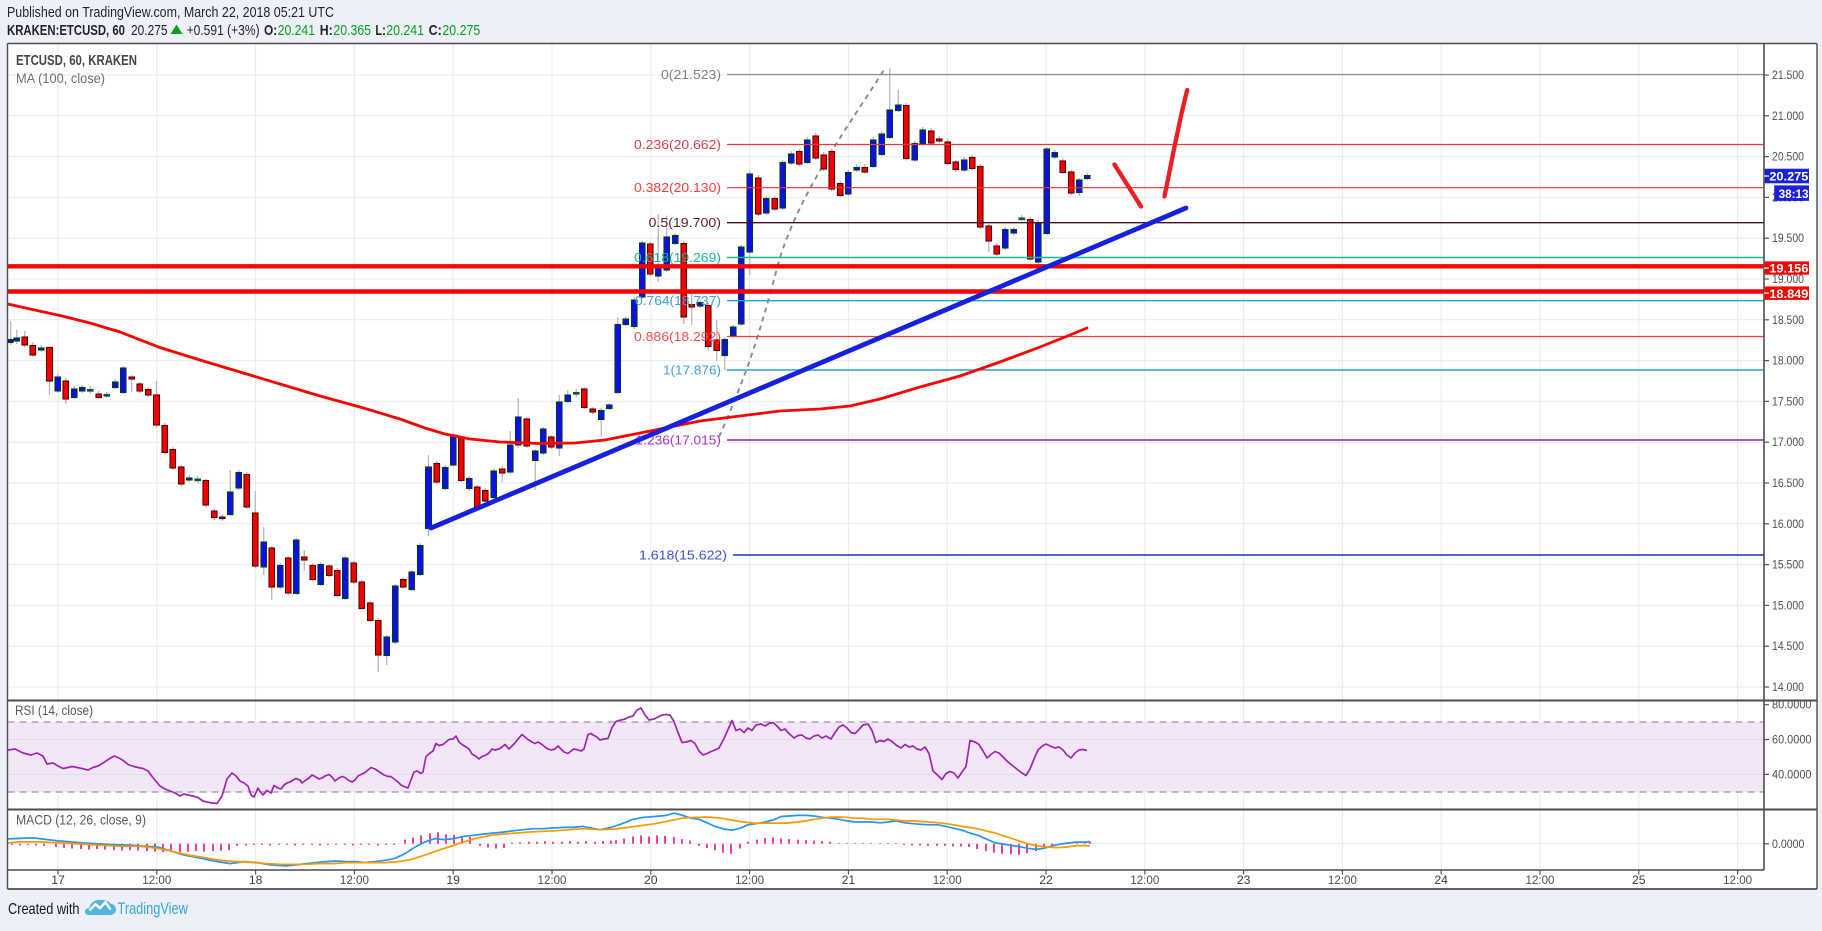 Image resolution: width=1822 pixels, height=931 pixels. What do you see at coordinates (60, 78) in the screenshot?
I see `svg-text: MA (100, close)` at bounding box center [60, 78].